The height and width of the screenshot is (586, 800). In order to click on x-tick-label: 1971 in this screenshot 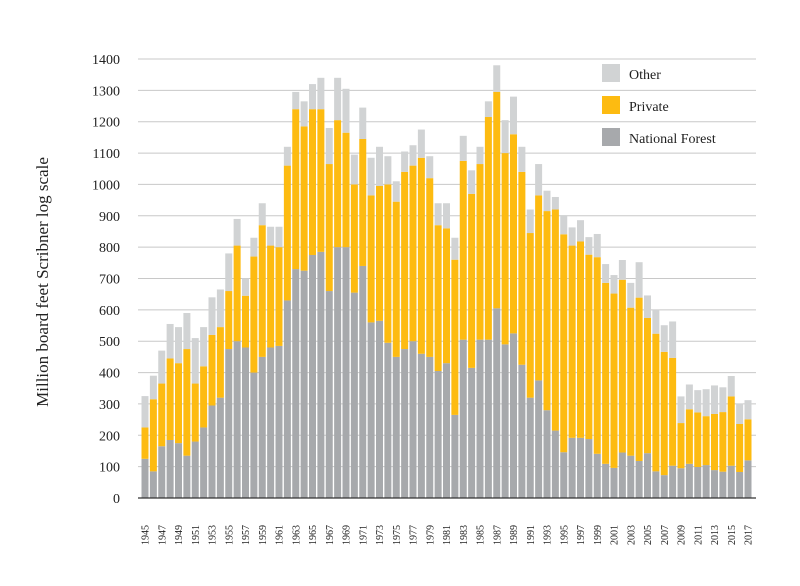, I will do `click(363, 535)`.